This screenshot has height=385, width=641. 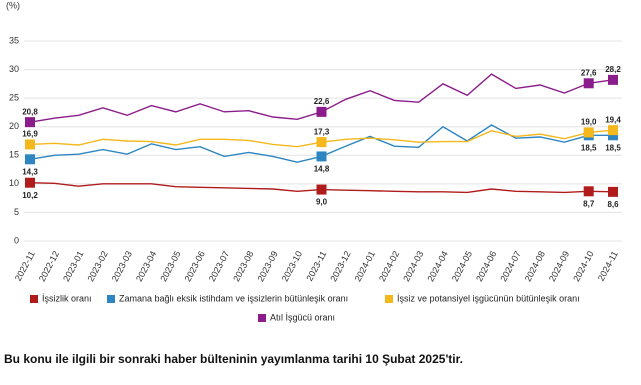 I want to click on value-label: 16,9, so click(x=30, y=134).